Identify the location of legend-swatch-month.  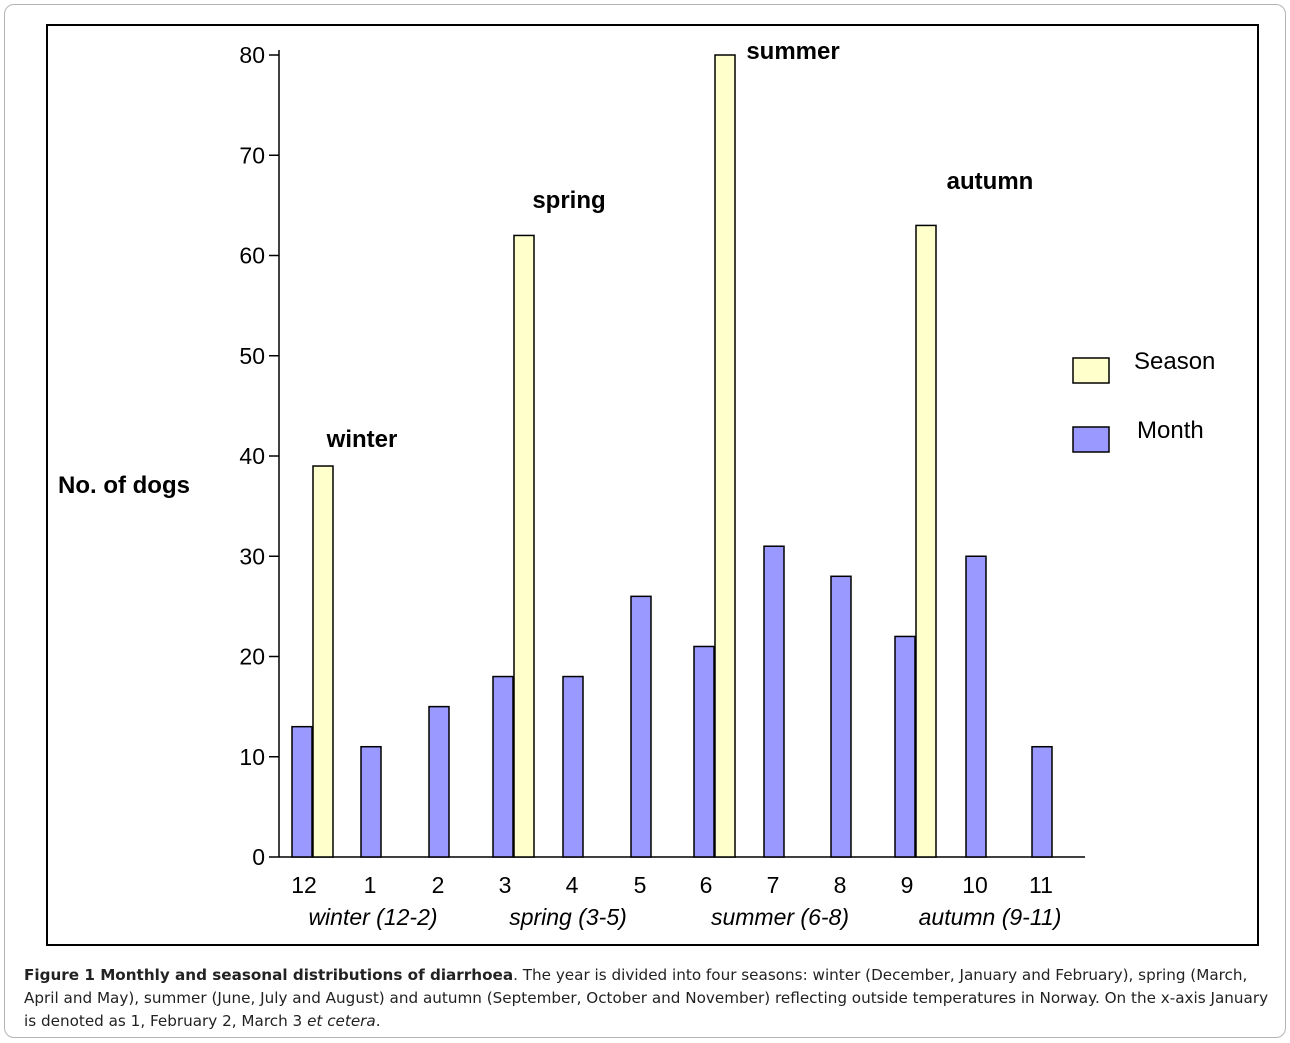
(1091, 439).